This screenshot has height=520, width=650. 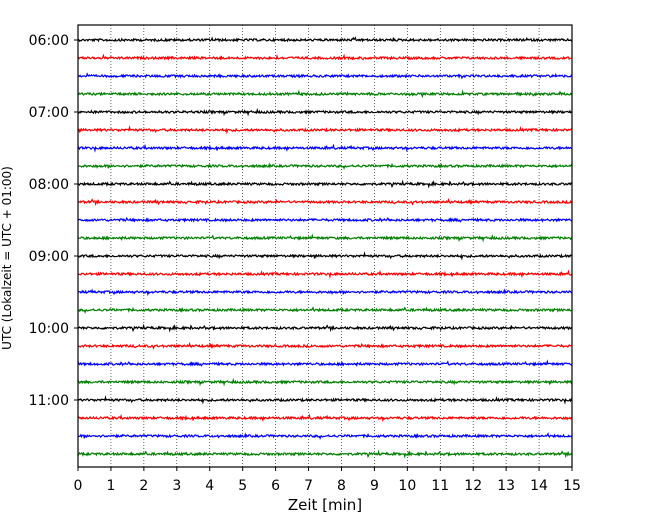 I want to click on x-tick-label: 12, so click(x=473, y=486).